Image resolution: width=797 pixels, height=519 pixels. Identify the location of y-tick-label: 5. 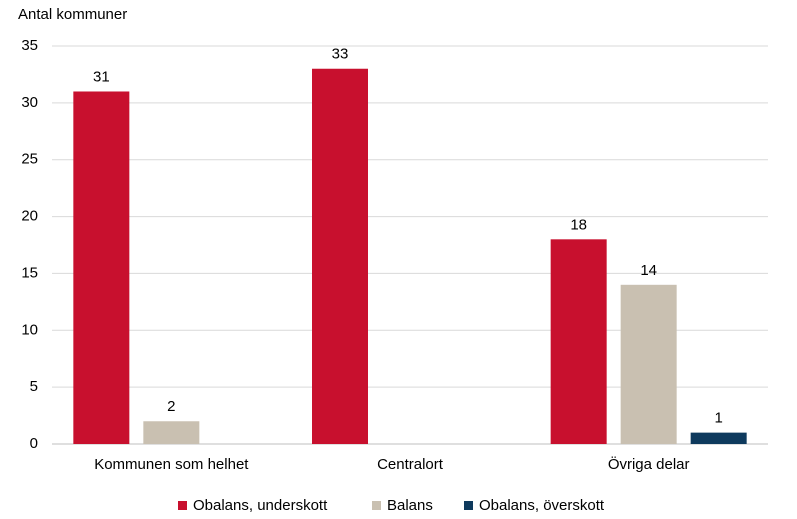
(34, 386).